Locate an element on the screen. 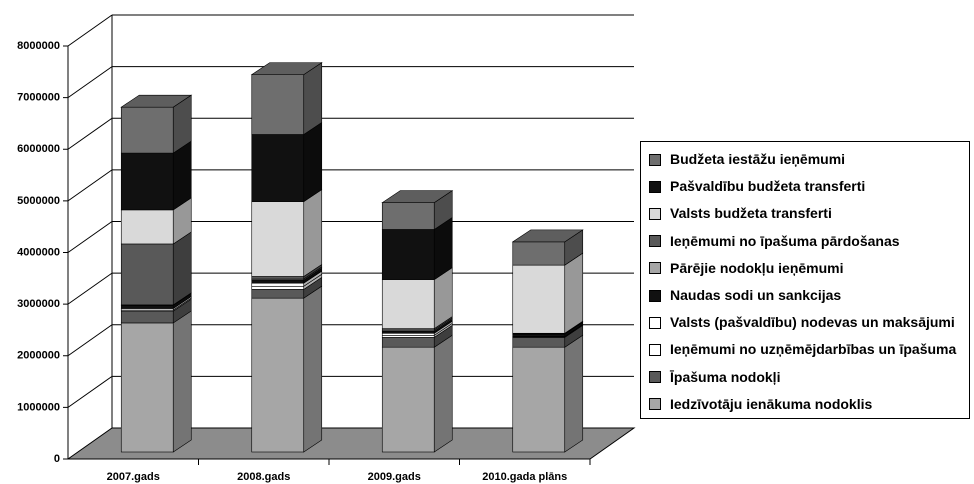 This screenshot has width=974, height=484. legend-label: Valsts budžeta transferti is located at coordinates (751, 213).